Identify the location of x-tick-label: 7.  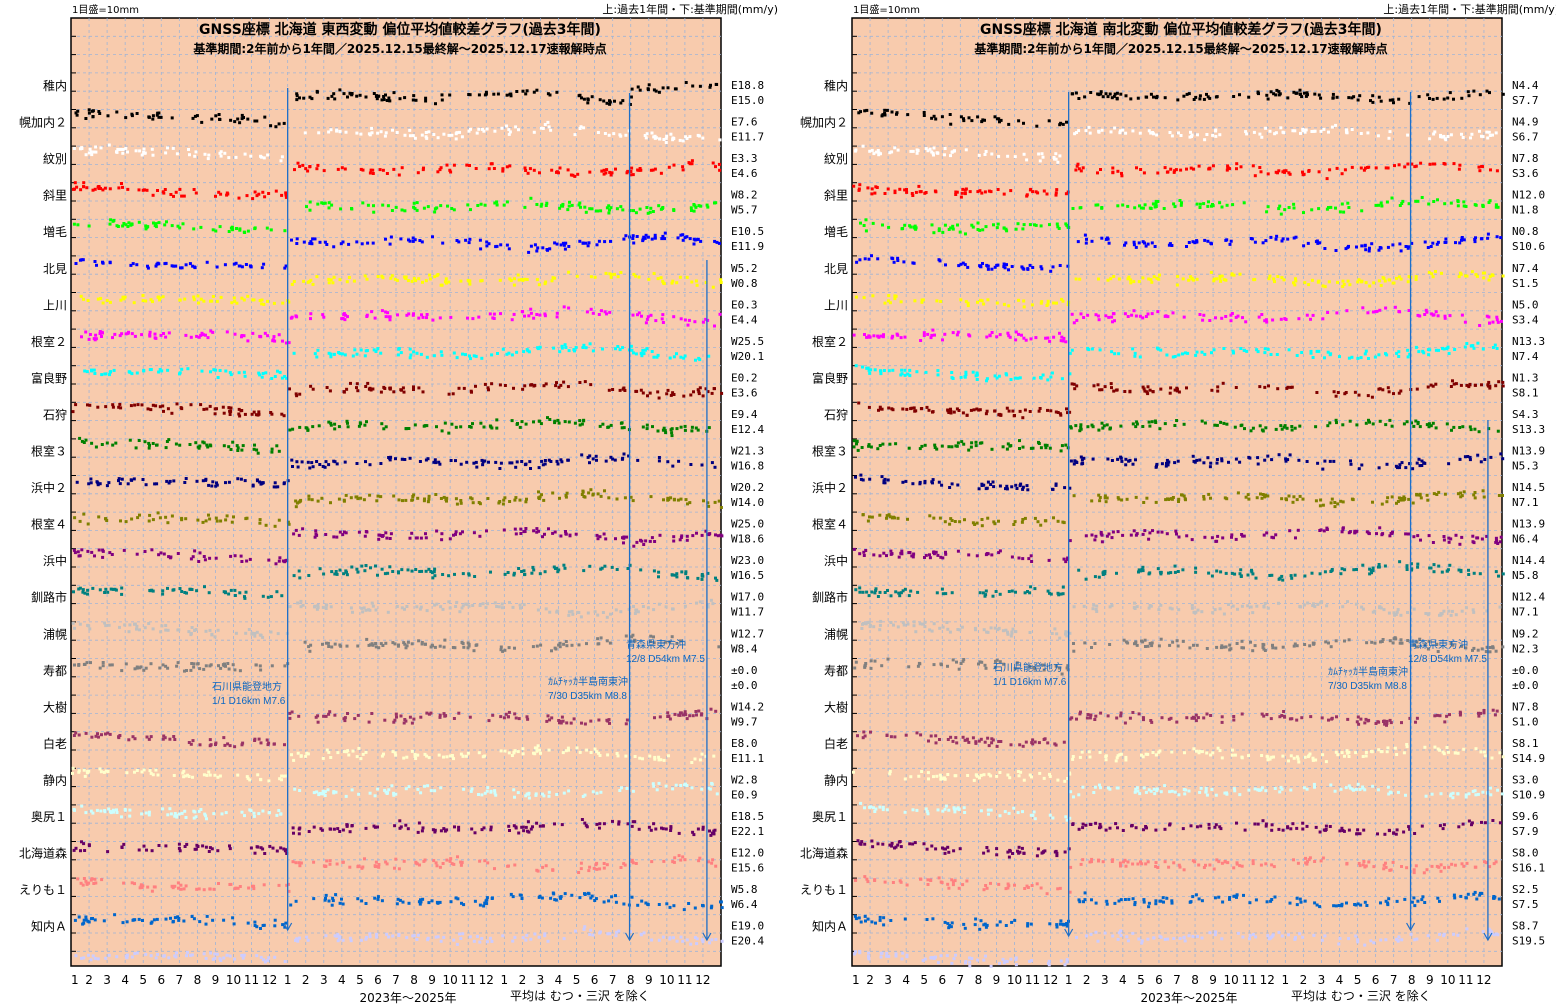
(396, 980).